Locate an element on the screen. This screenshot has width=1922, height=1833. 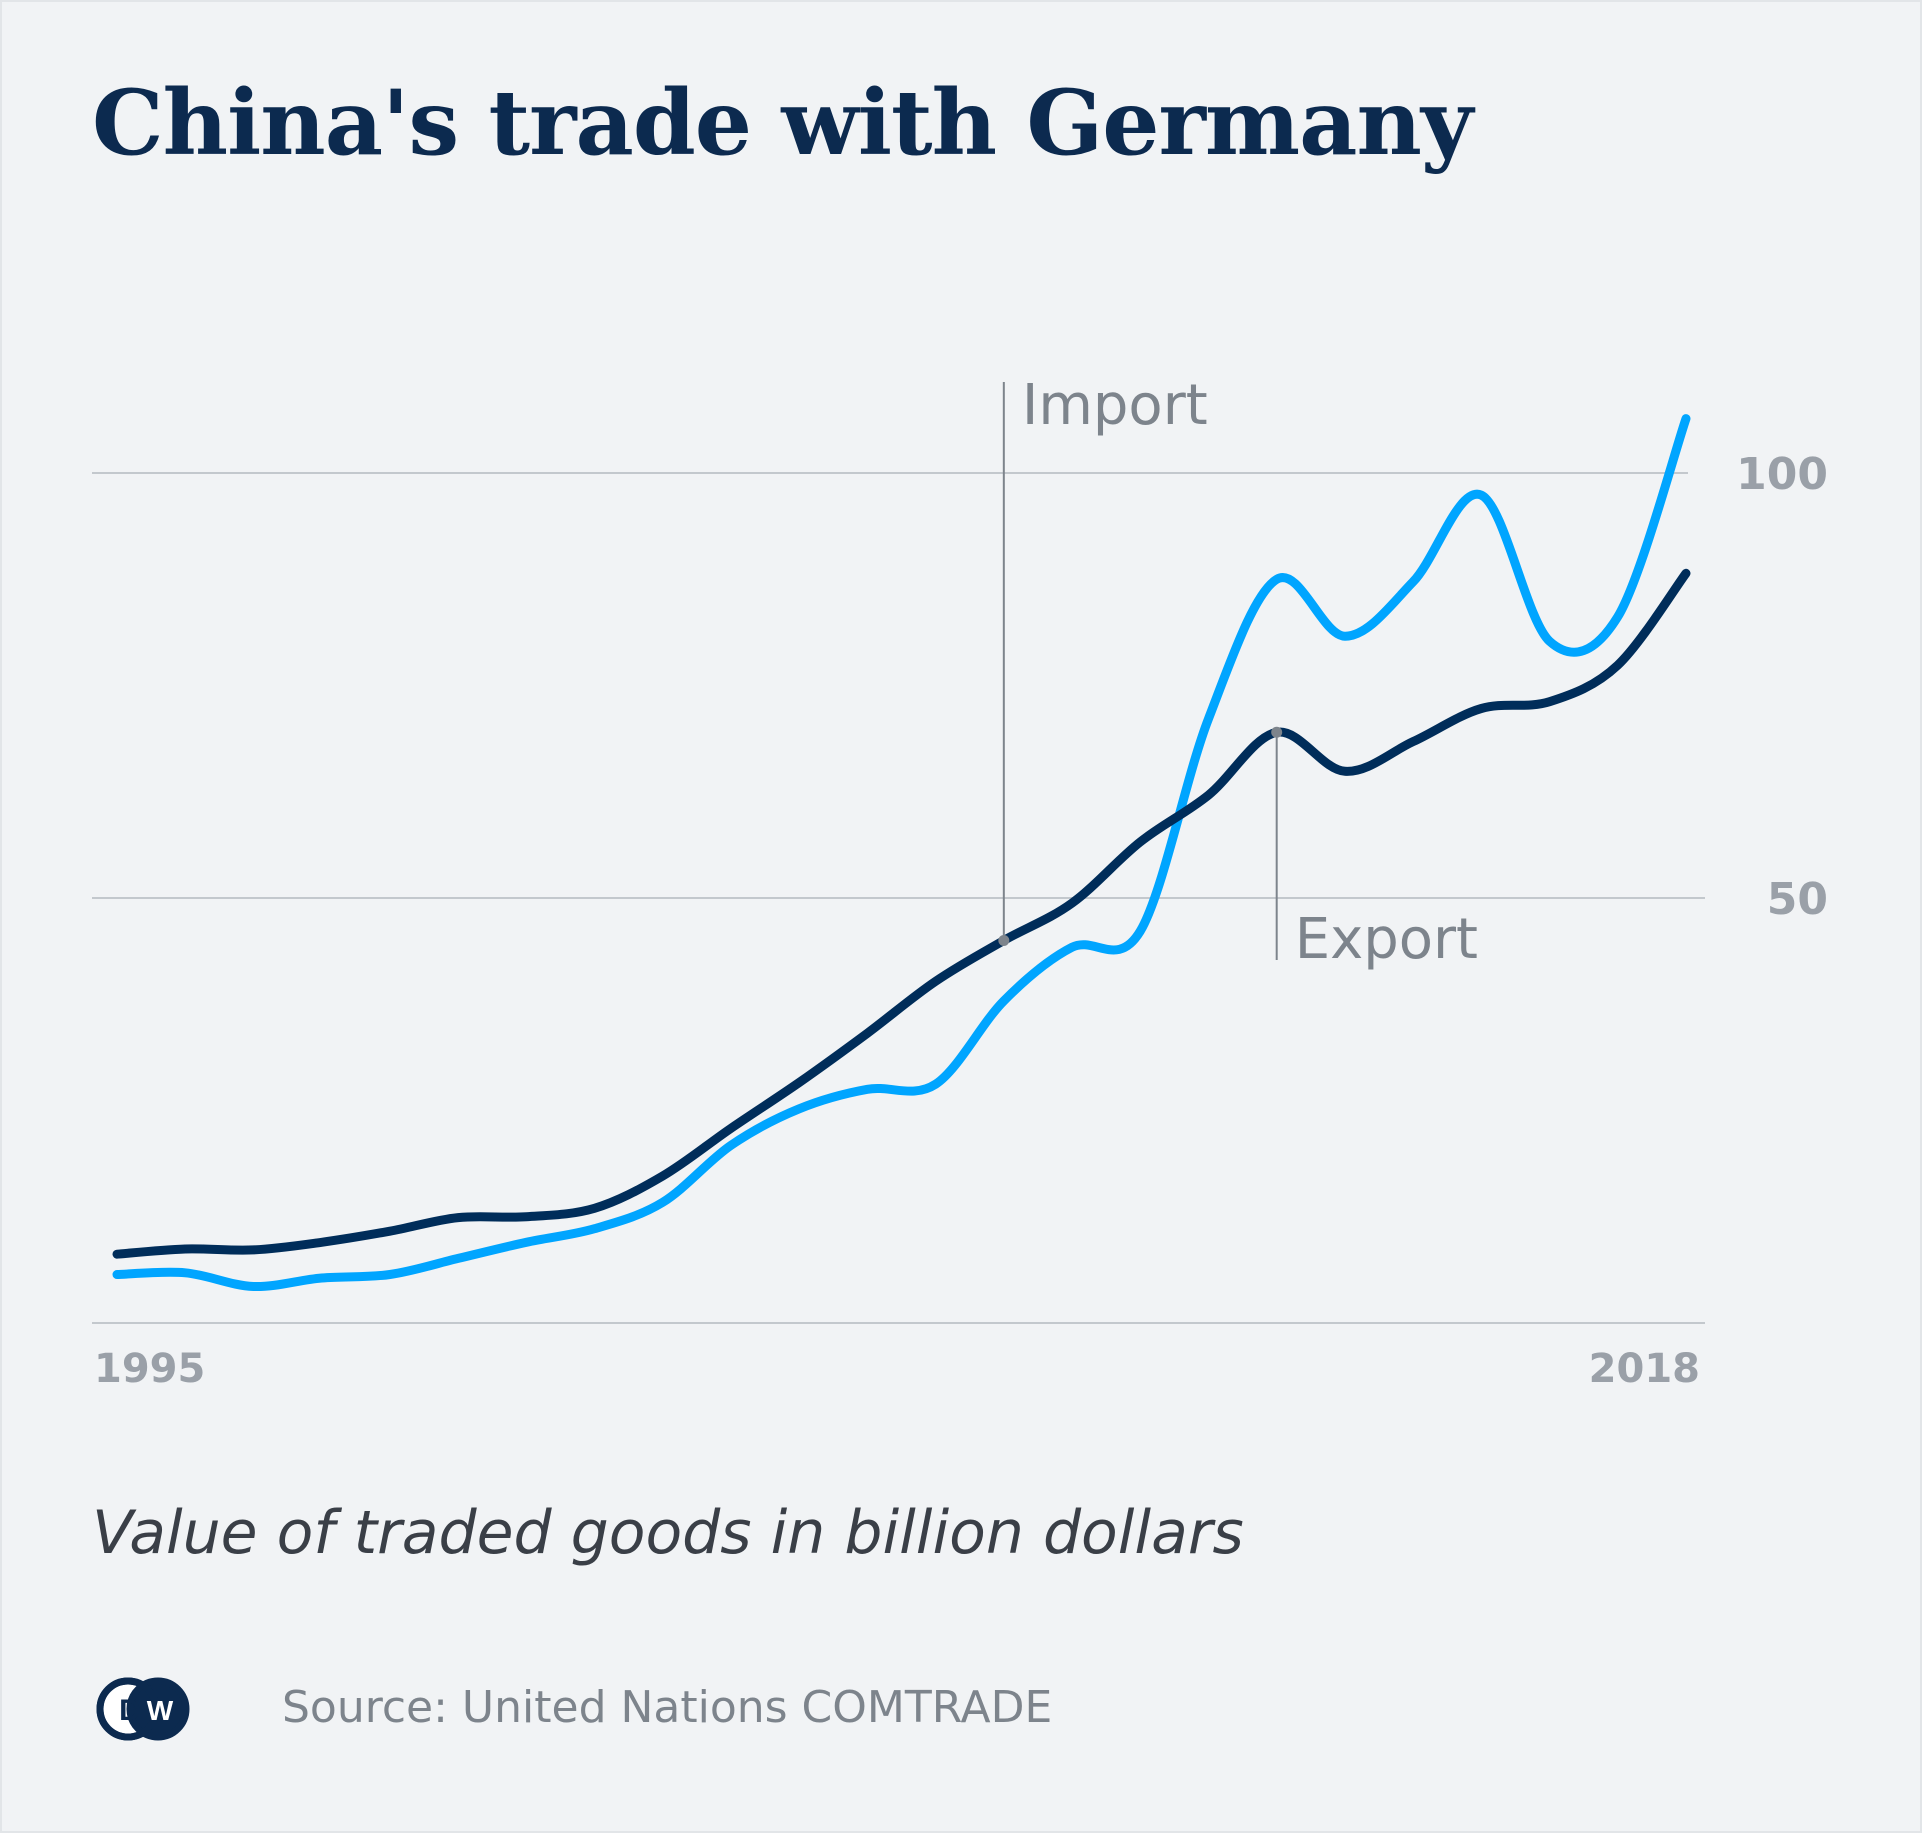
y-tick-label: 100 is located at coordinates (1782, 474).